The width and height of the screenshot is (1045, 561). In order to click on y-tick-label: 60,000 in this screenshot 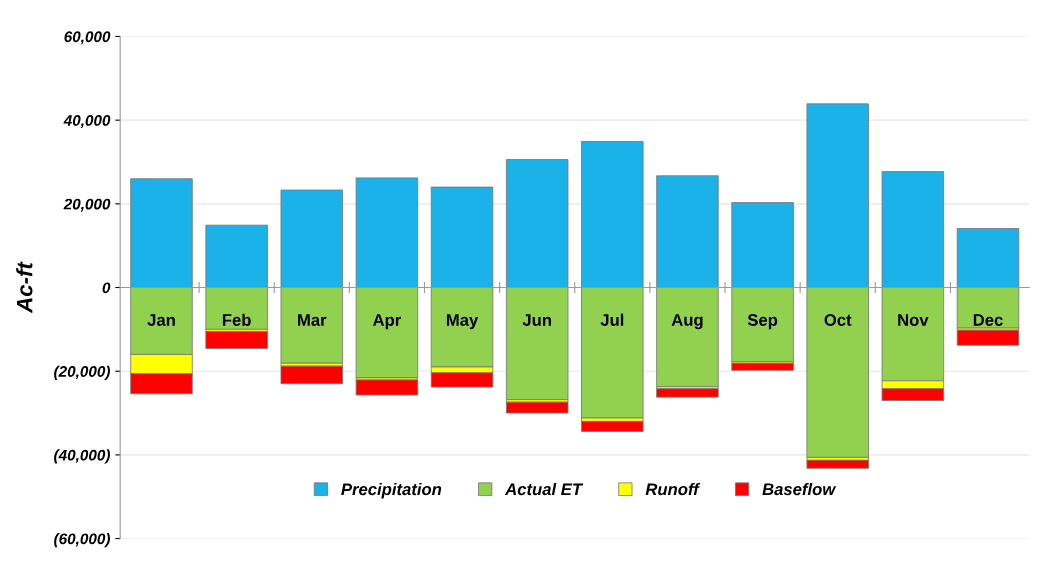, I will do `click(87, 38)`.